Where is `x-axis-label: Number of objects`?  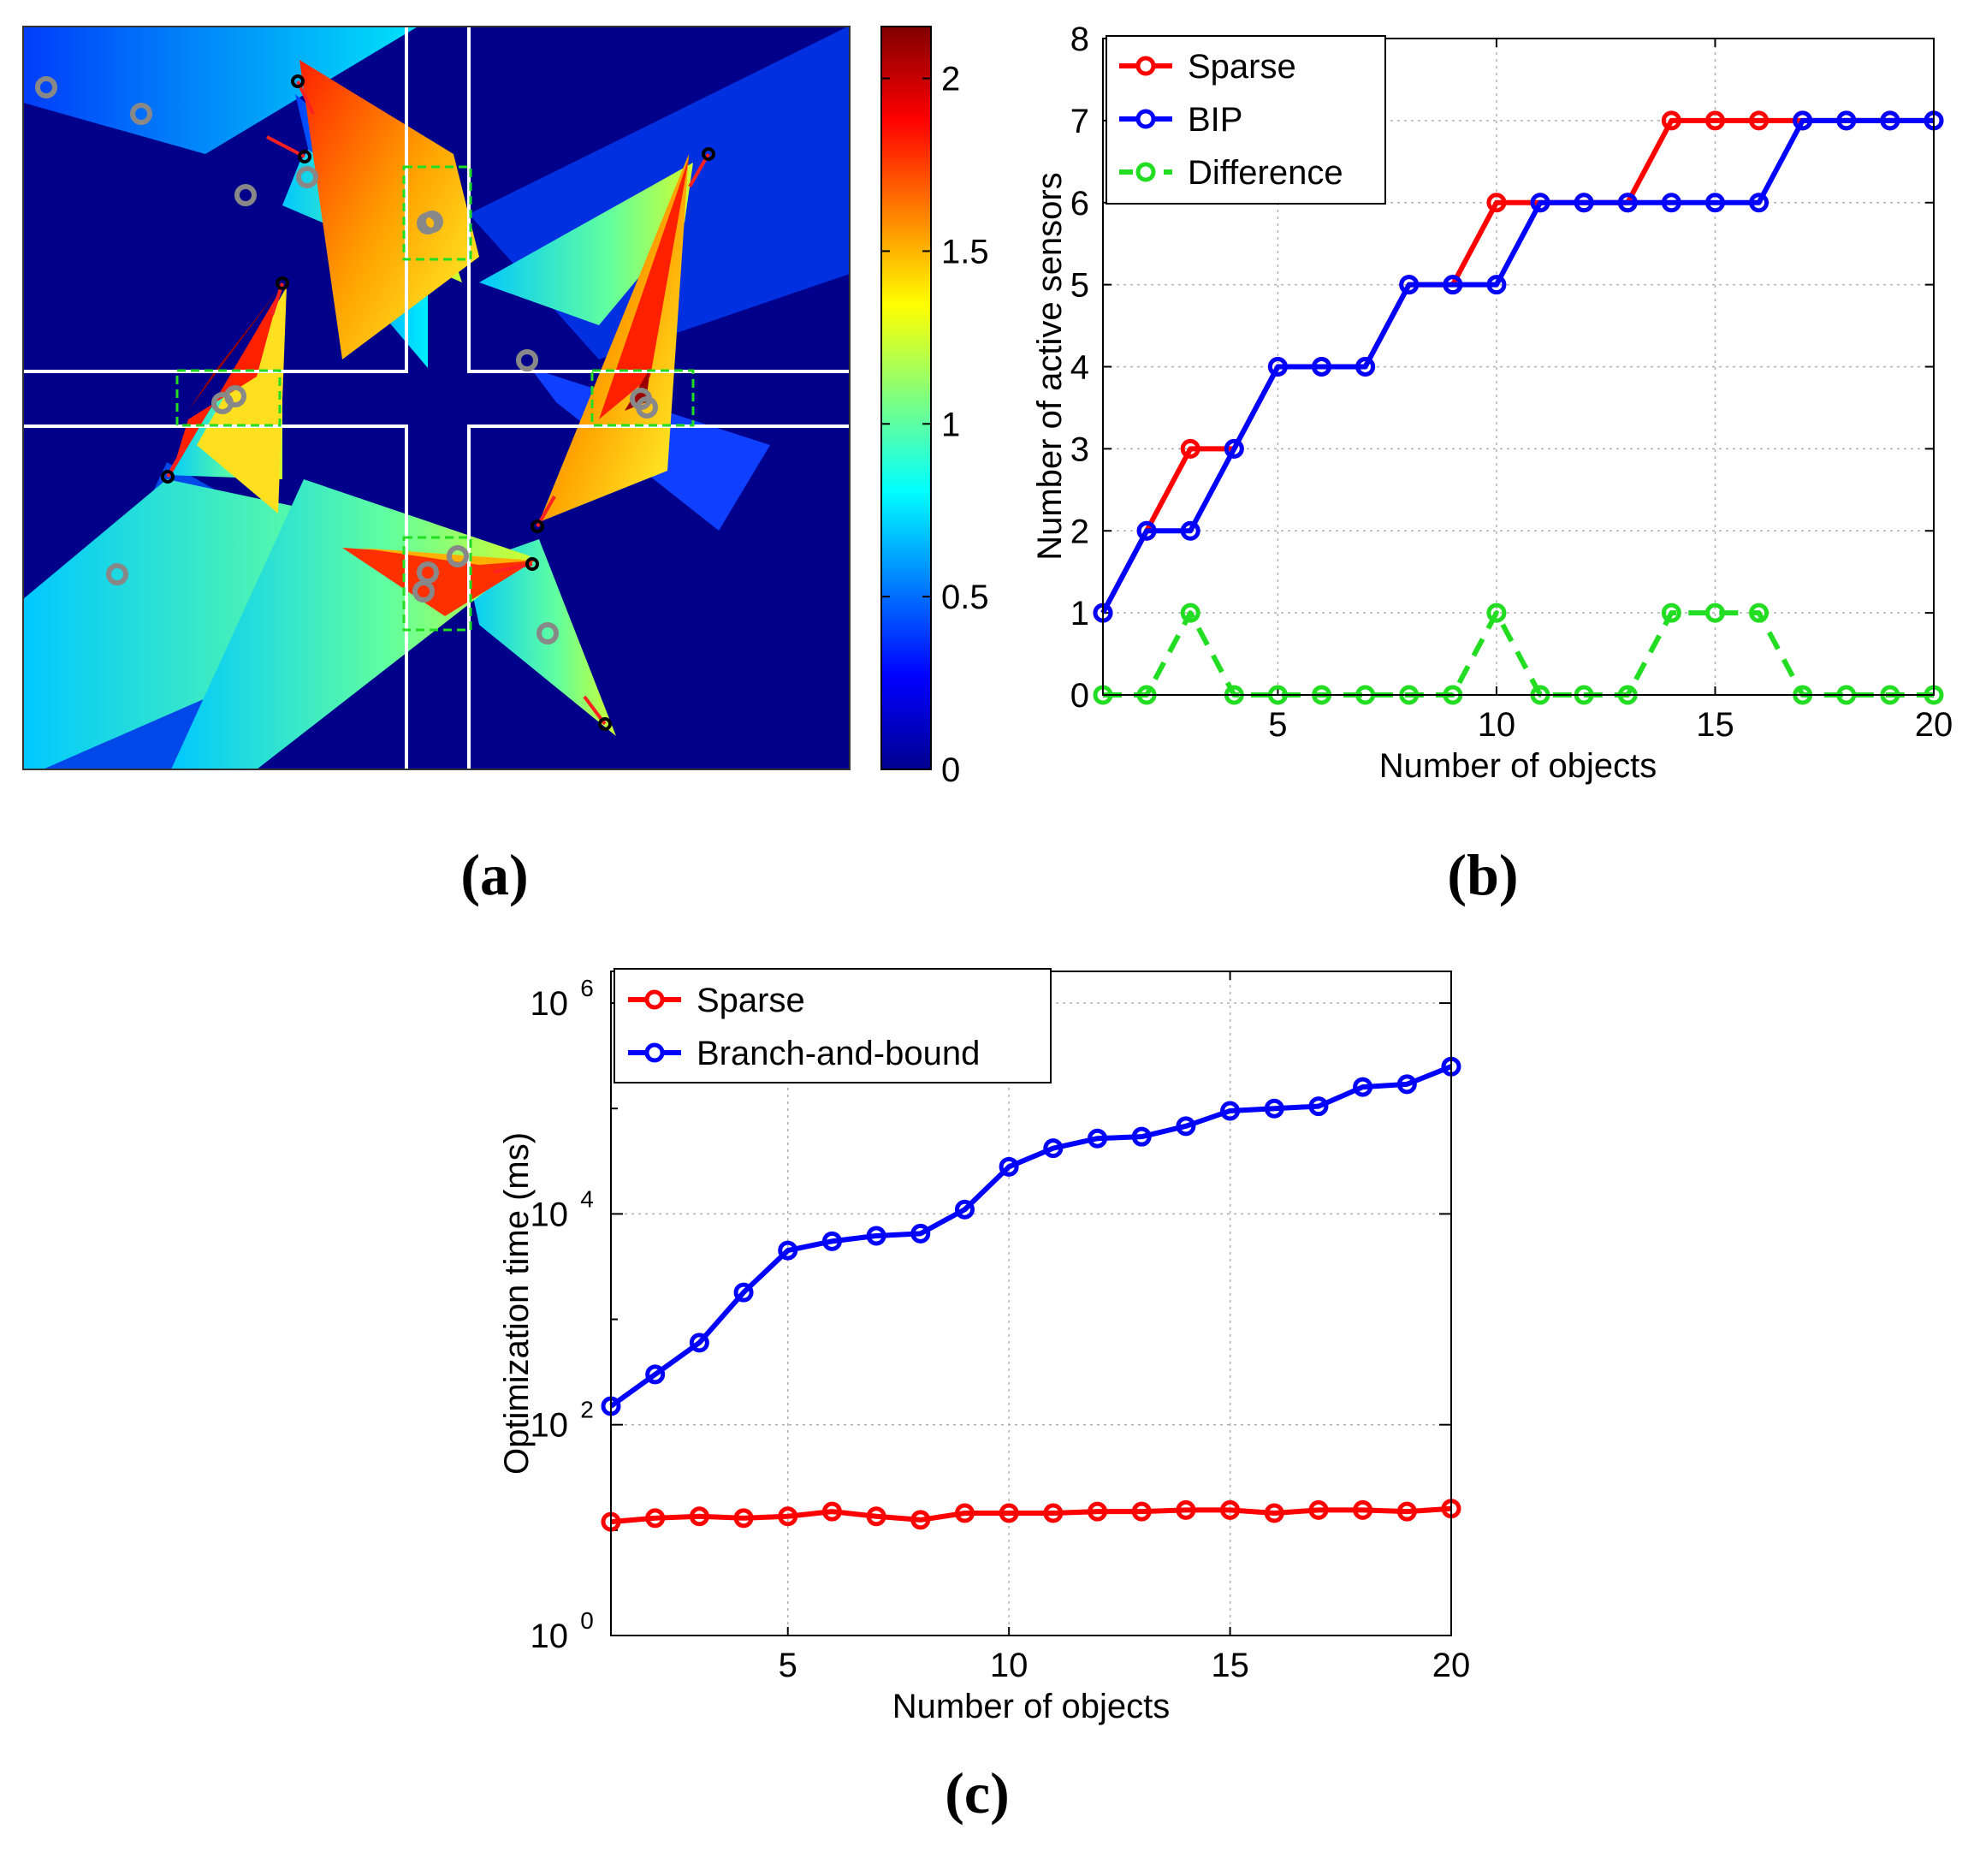 x-axis-label: Number of objects is located at coordinates (1031, 1706).